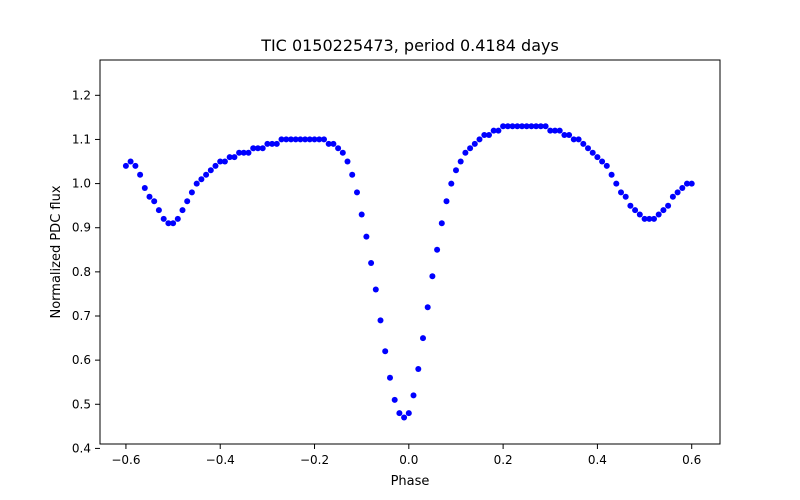 The image size is (800, 500). I want to click on y-tick-label: 0.4, so click(81, 448).